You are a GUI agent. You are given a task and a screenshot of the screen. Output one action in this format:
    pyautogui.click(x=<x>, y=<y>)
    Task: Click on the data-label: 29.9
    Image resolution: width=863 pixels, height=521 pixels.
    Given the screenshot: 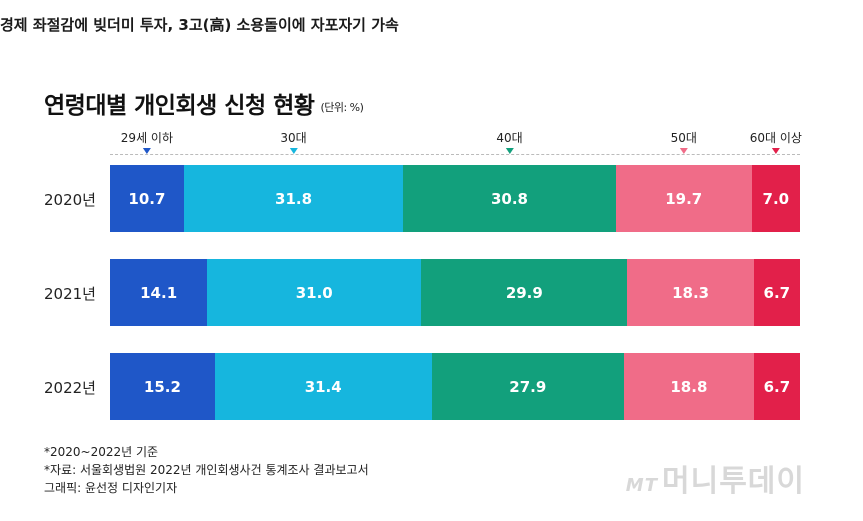 What is the action you would take?
    pyautogui.click(x=524, y=292)
    